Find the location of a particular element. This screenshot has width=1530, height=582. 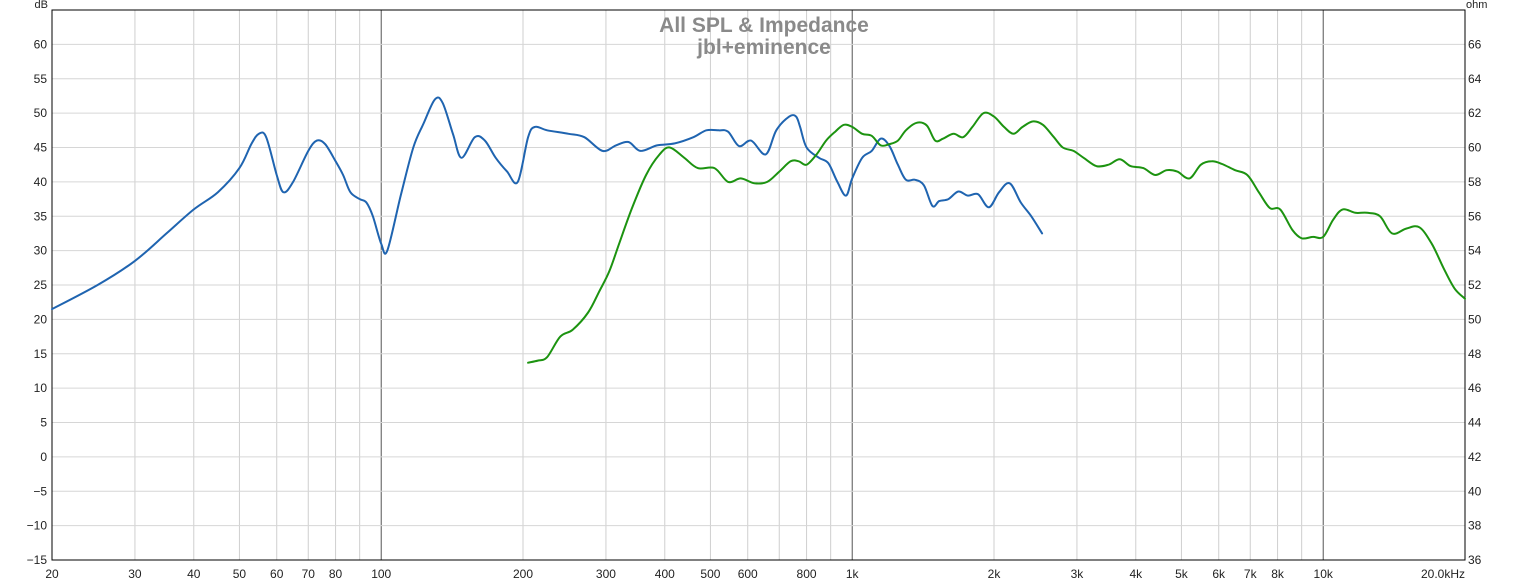

y2-tick-label: 36 is located at coordinates (1475, 560).